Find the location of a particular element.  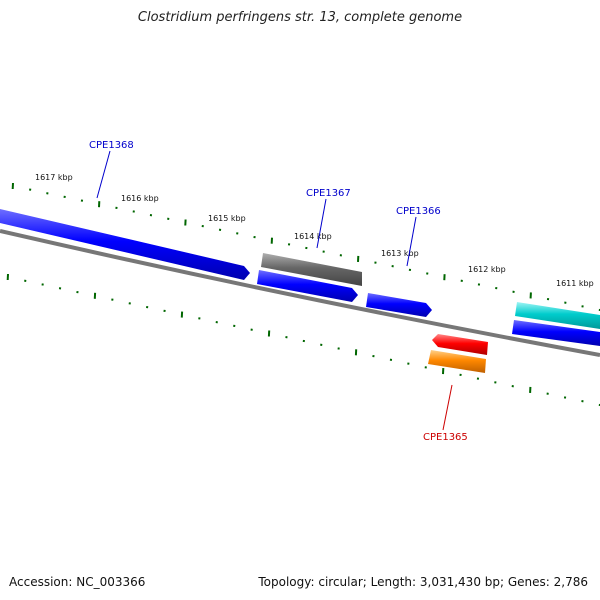

kbp-label-1614: 1614 kbp is located at coordinates (313, 236).